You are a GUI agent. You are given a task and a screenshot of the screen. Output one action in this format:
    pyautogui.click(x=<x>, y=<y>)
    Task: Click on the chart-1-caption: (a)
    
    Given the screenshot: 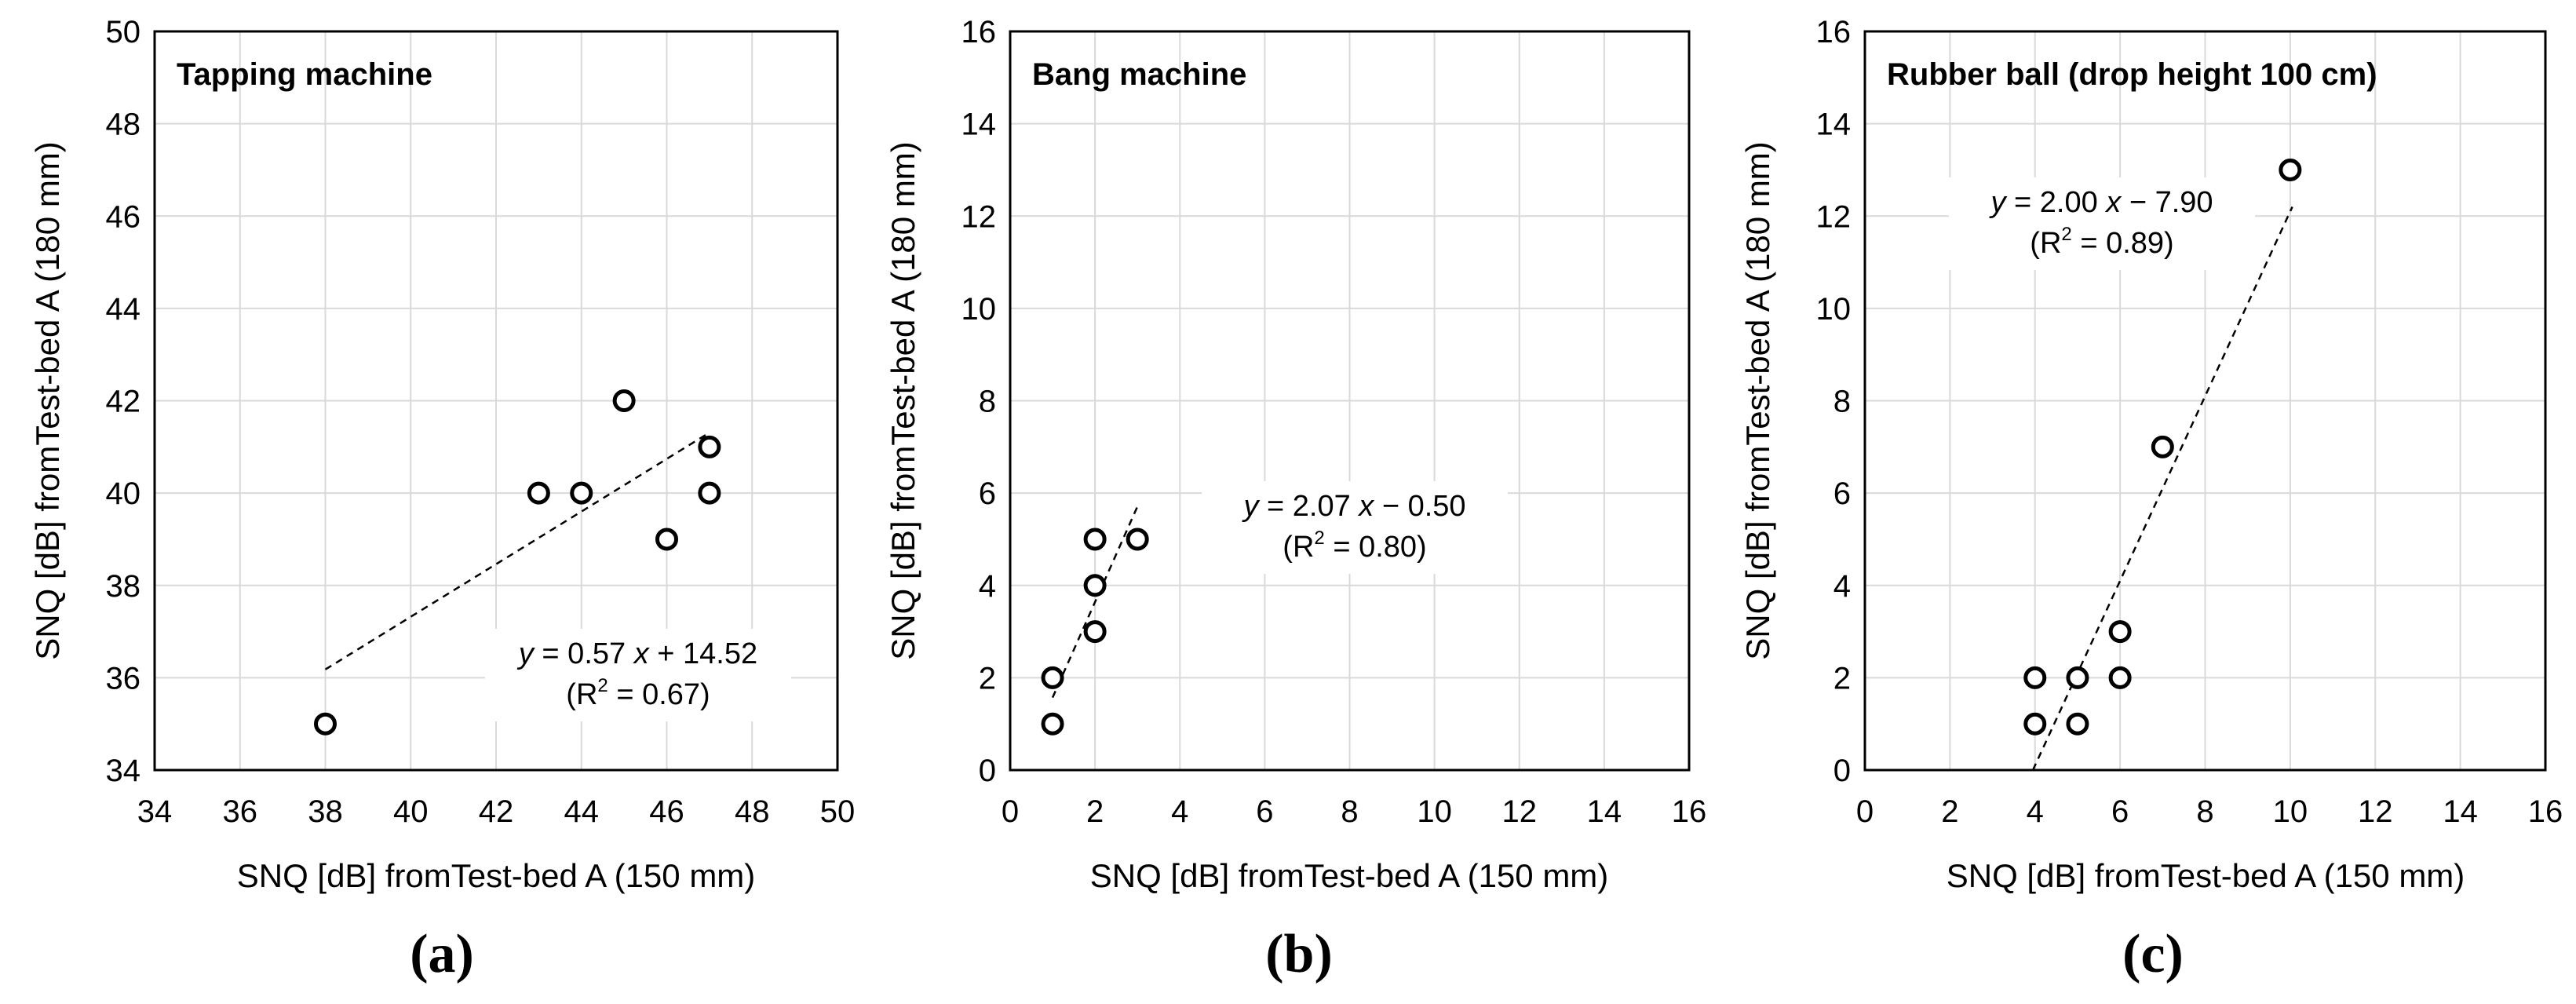 What is the action you would take?
    pyautogui.click(x=442, y=954)
    